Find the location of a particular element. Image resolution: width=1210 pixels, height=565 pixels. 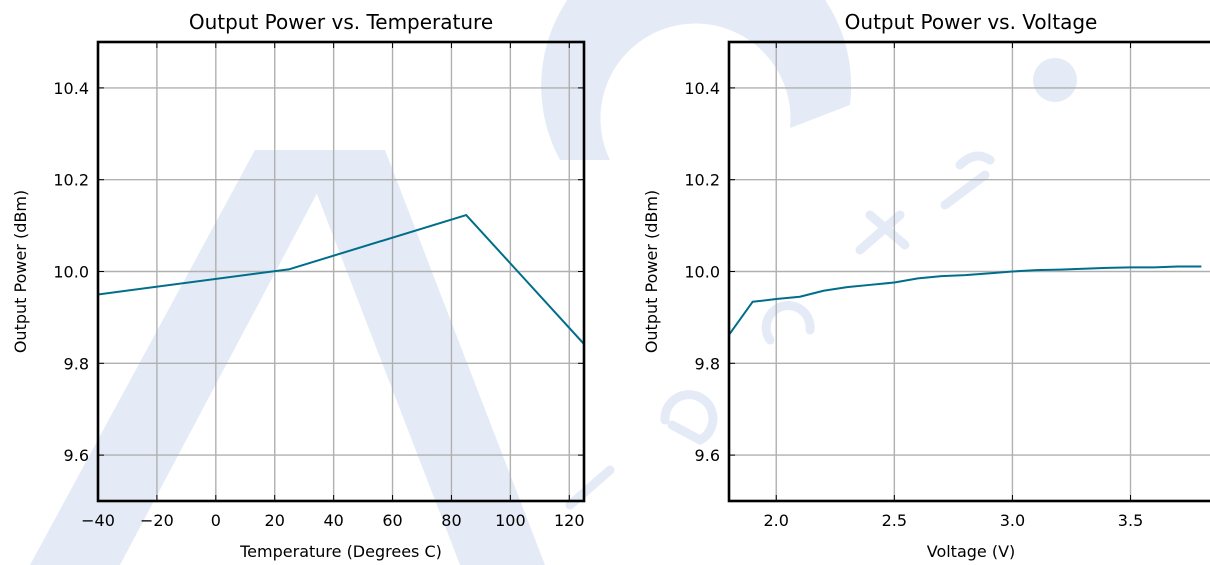

chart-title: Output Power vs. Temperature is located at coordinates (341, 22).